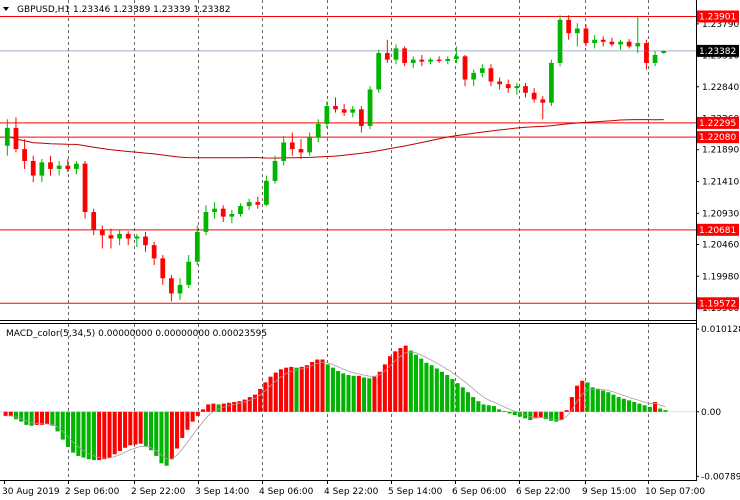 This screenshot has height=500, width=740. Describe the element at coordinates (720, 214) in the screenshot. I see `price-tick-label: 1.20930` at that location.